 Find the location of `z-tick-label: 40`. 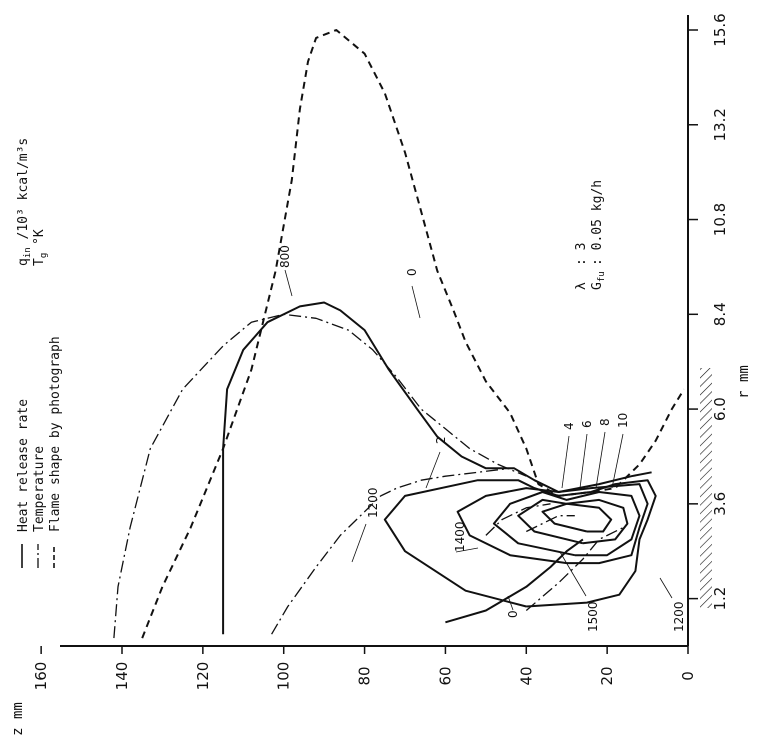

z-tick-label: 40 is located at coordinates (526, 675).